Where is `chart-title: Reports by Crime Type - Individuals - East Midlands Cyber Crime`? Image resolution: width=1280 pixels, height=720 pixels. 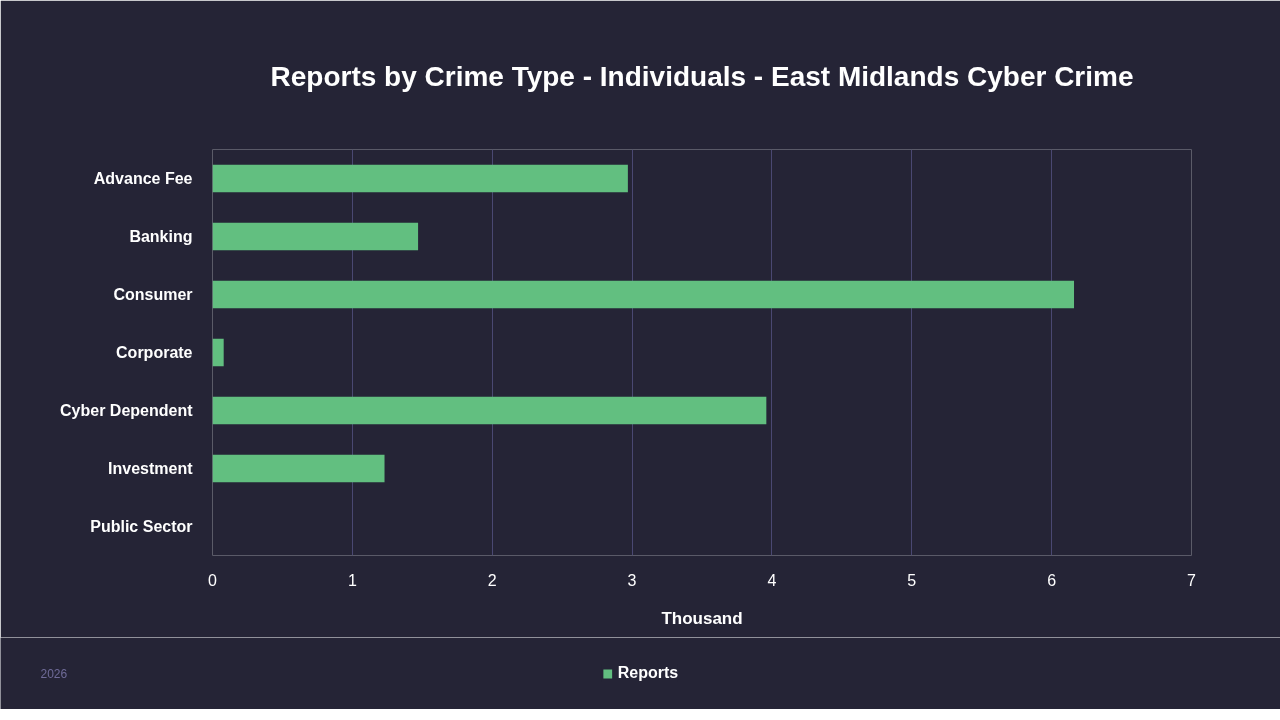 chart-title: Reports by Crime Type - Individuals - East Midlands Cyber Crime is located at coordinates (702, 76).